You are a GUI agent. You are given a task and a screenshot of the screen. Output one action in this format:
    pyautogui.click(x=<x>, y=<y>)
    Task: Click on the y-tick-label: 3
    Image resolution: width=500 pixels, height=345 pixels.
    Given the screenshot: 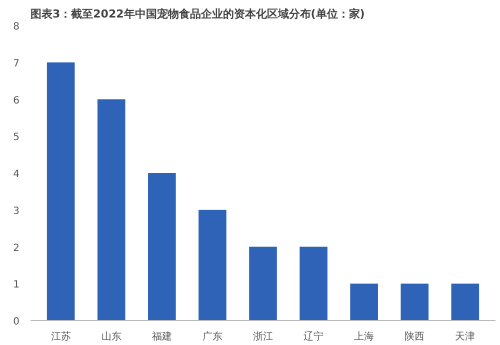 What is the action you would take?
    pyautogui.click(x=16, y=211)
    